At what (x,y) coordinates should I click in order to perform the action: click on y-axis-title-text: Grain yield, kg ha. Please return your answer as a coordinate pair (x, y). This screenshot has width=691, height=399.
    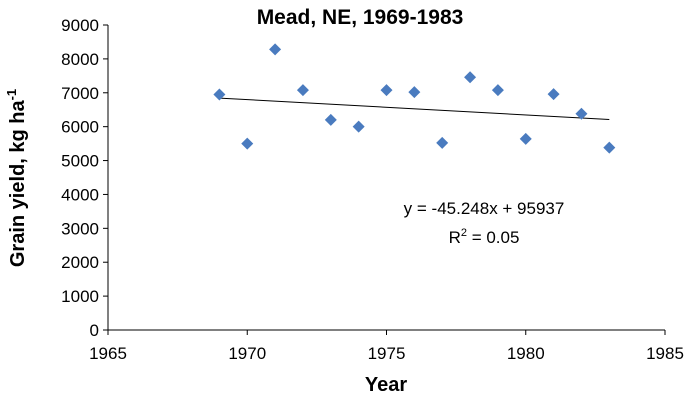
    Looking at the image, I should click on (18, 184).